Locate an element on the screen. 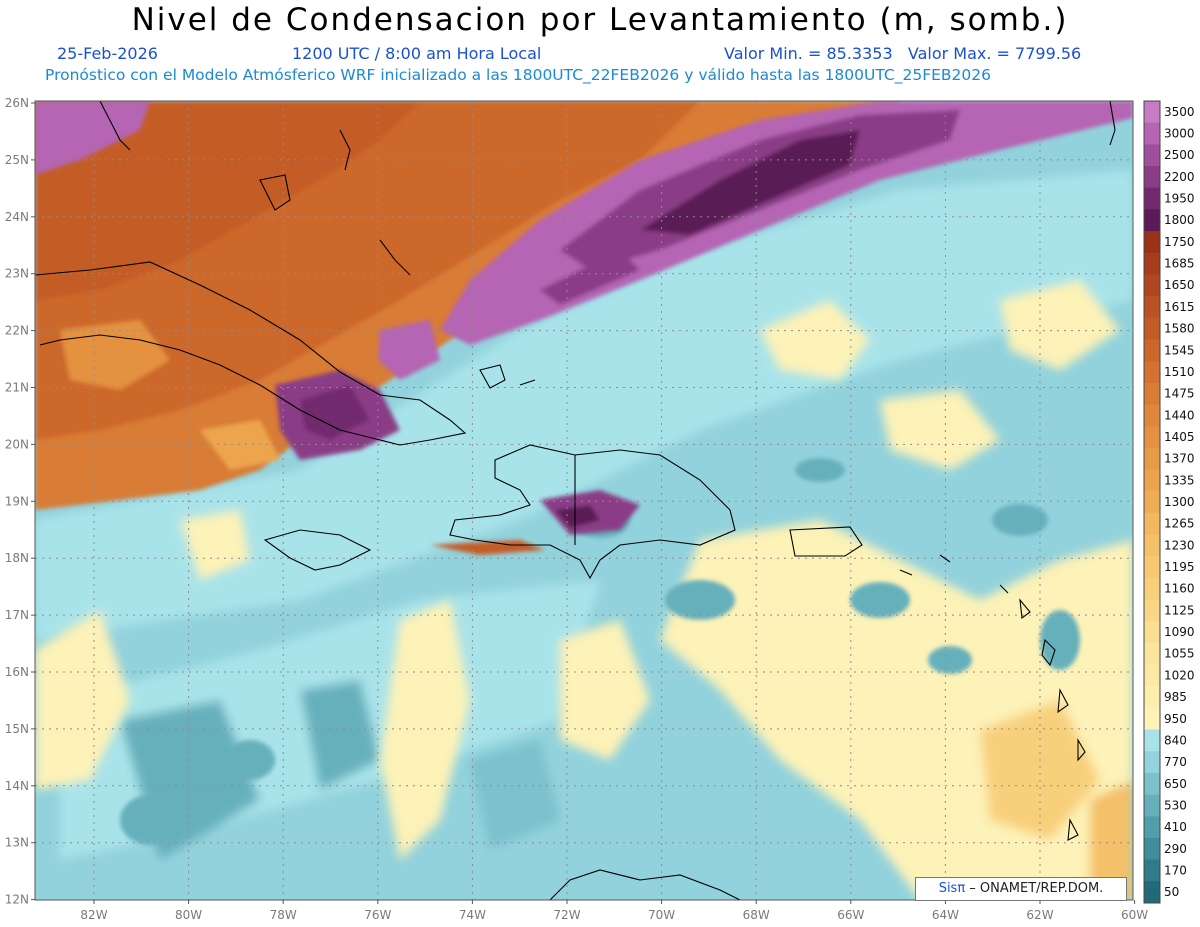 Image resolution: width=1200 pixels, height=927 pixels. colorbar-label: 985 is located at coordinates (1175, 697).